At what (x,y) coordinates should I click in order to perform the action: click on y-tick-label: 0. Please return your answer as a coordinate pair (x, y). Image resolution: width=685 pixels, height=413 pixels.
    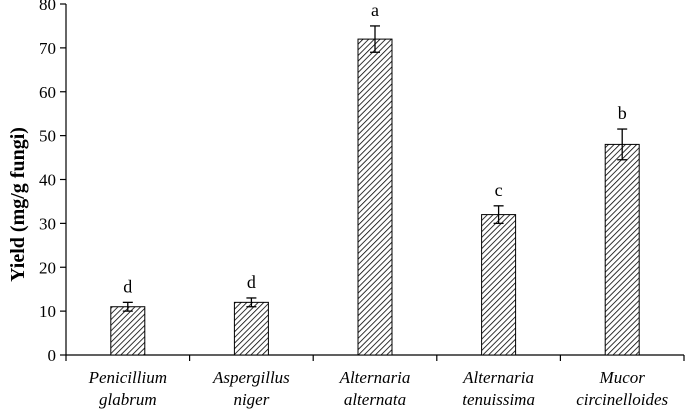
    Looking at the image, I should click on (52, 355).